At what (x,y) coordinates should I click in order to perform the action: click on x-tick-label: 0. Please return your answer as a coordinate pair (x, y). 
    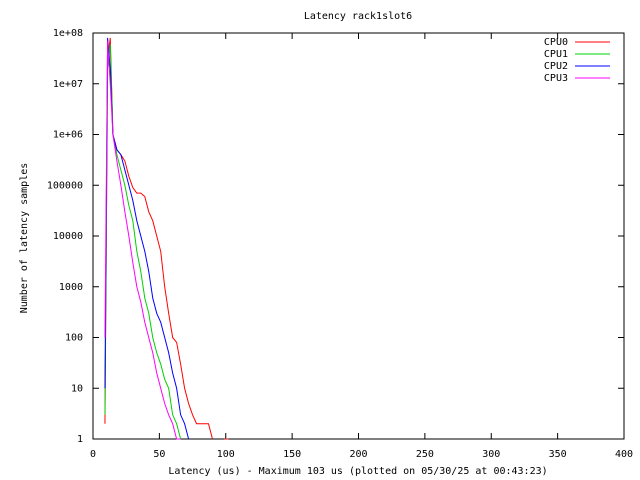
    Looking at the image, I should click on (93, 454).